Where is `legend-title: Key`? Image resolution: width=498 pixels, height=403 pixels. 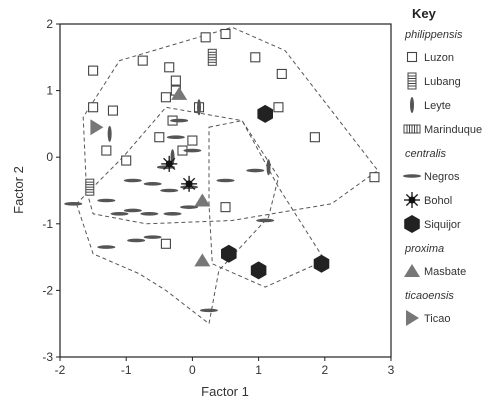 legend-title: Key is located at coordinates (424, 13).